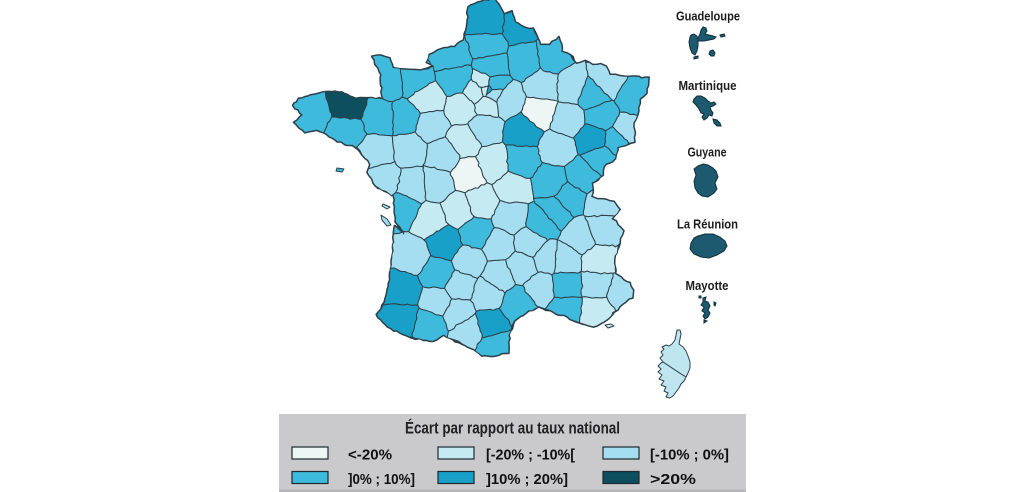 The image size is (1024, 492). What do you see at coordinates (370, 455) in the screenshot?
I see `svg-text: <-20%` at bounding box center [370, 455].